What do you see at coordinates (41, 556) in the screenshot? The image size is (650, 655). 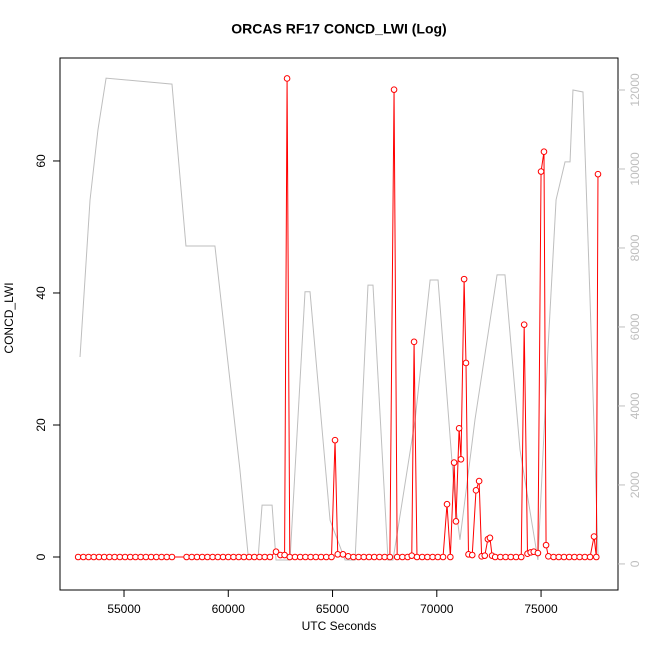 I see `y-tick-label: 0` at bounding box center [41, 556].